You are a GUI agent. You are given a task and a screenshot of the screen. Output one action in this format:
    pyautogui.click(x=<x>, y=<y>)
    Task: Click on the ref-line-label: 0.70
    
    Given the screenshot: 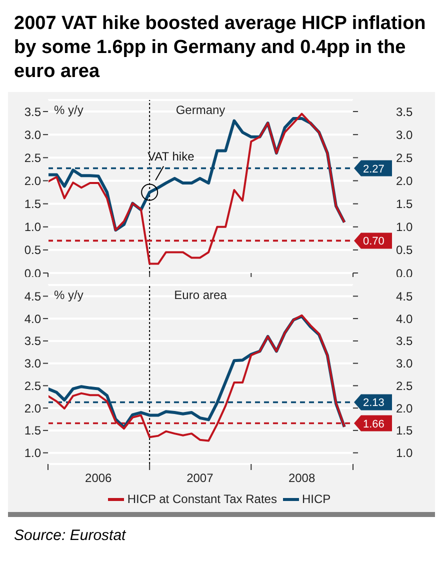 What is the action you would take?
    pyautogui.click(x=373, y=242)
    